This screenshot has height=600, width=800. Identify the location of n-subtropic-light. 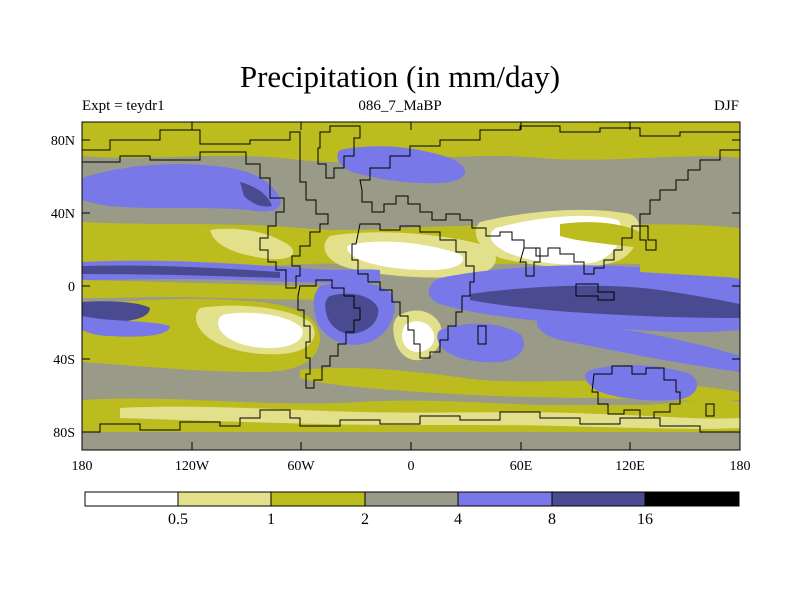
(252, 244).